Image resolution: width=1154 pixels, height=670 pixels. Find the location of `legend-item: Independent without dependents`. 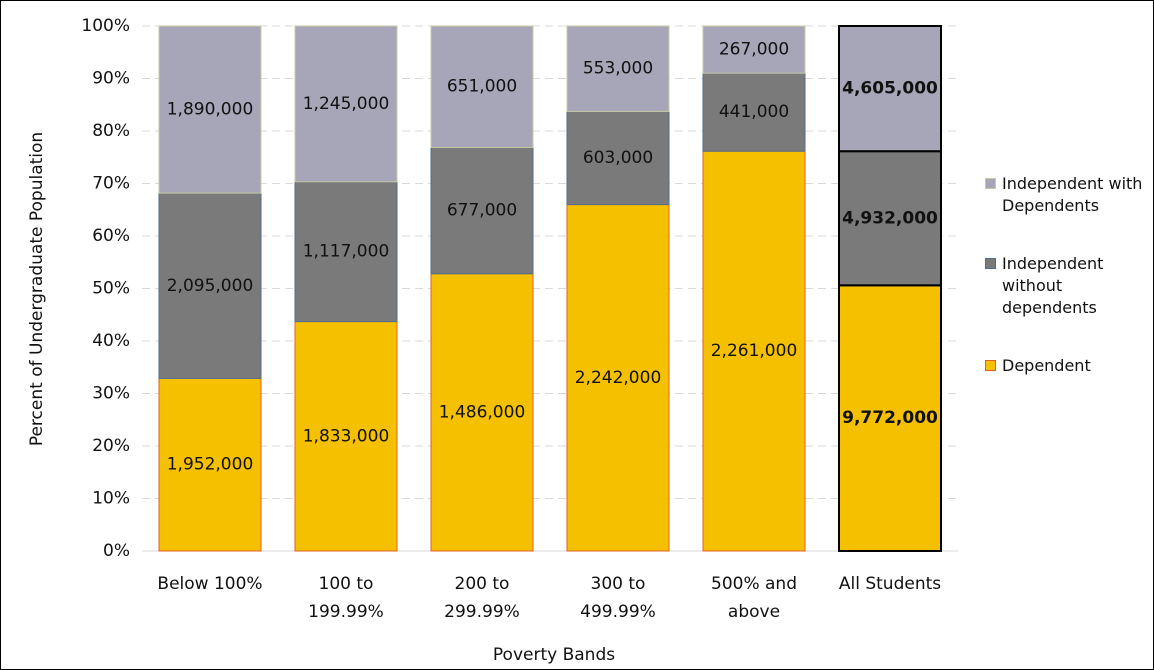

legend-item: Independent without dependents is located at coordinates (1065, 286).